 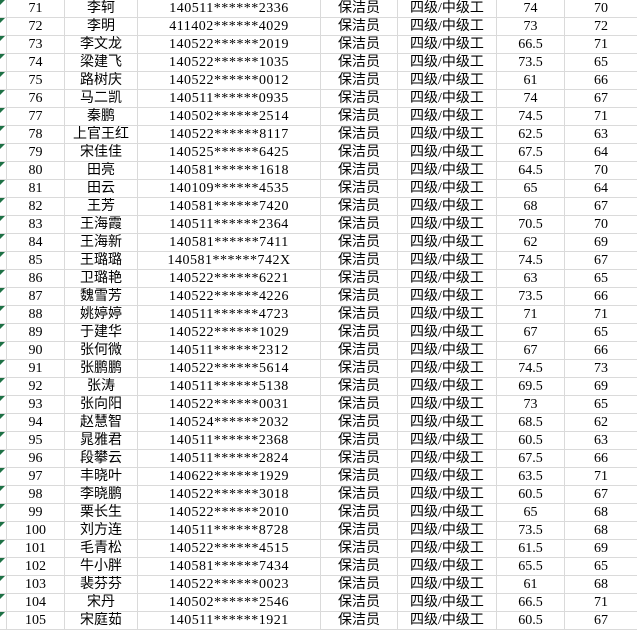 I want to click on cell-num: 91, so click(x=36, y=368).